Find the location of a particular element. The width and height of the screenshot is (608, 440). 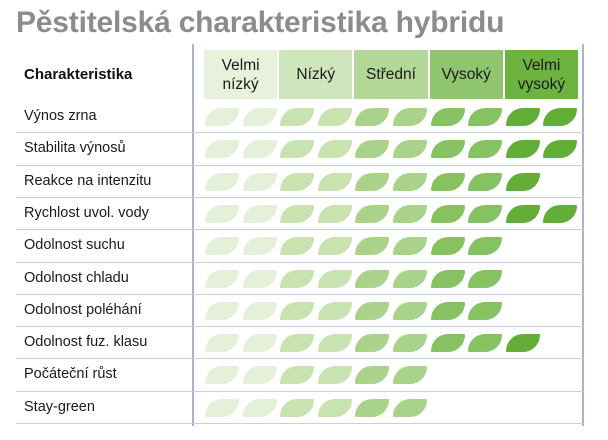

page-title: Pěstitelská charakteristika hybridu is located at coordinates (260, 22).